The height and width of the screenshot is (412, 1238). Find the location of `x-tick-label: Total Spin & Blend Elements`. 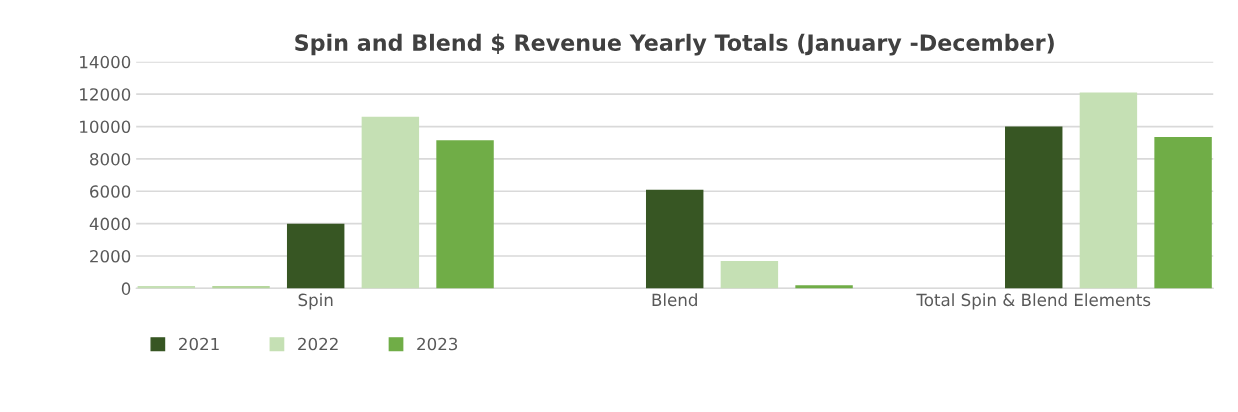

x-tick-label: Total Spin & Blend Elements is located at coordinates (1033, 301).